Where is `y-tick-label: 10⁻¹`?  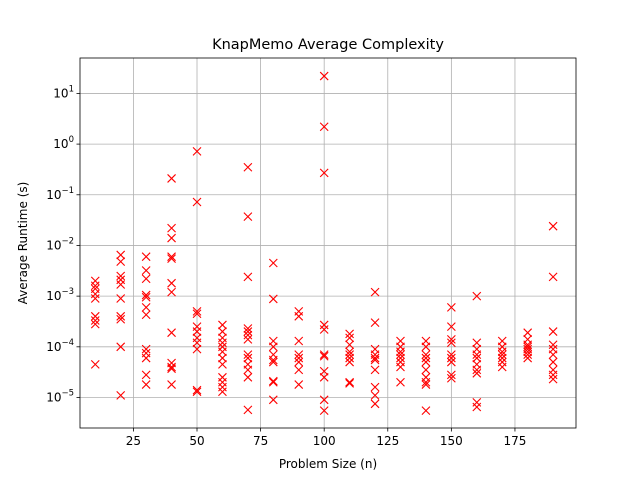 y-tick-label: 10⁻¹ is located at coordinates (60, 194).